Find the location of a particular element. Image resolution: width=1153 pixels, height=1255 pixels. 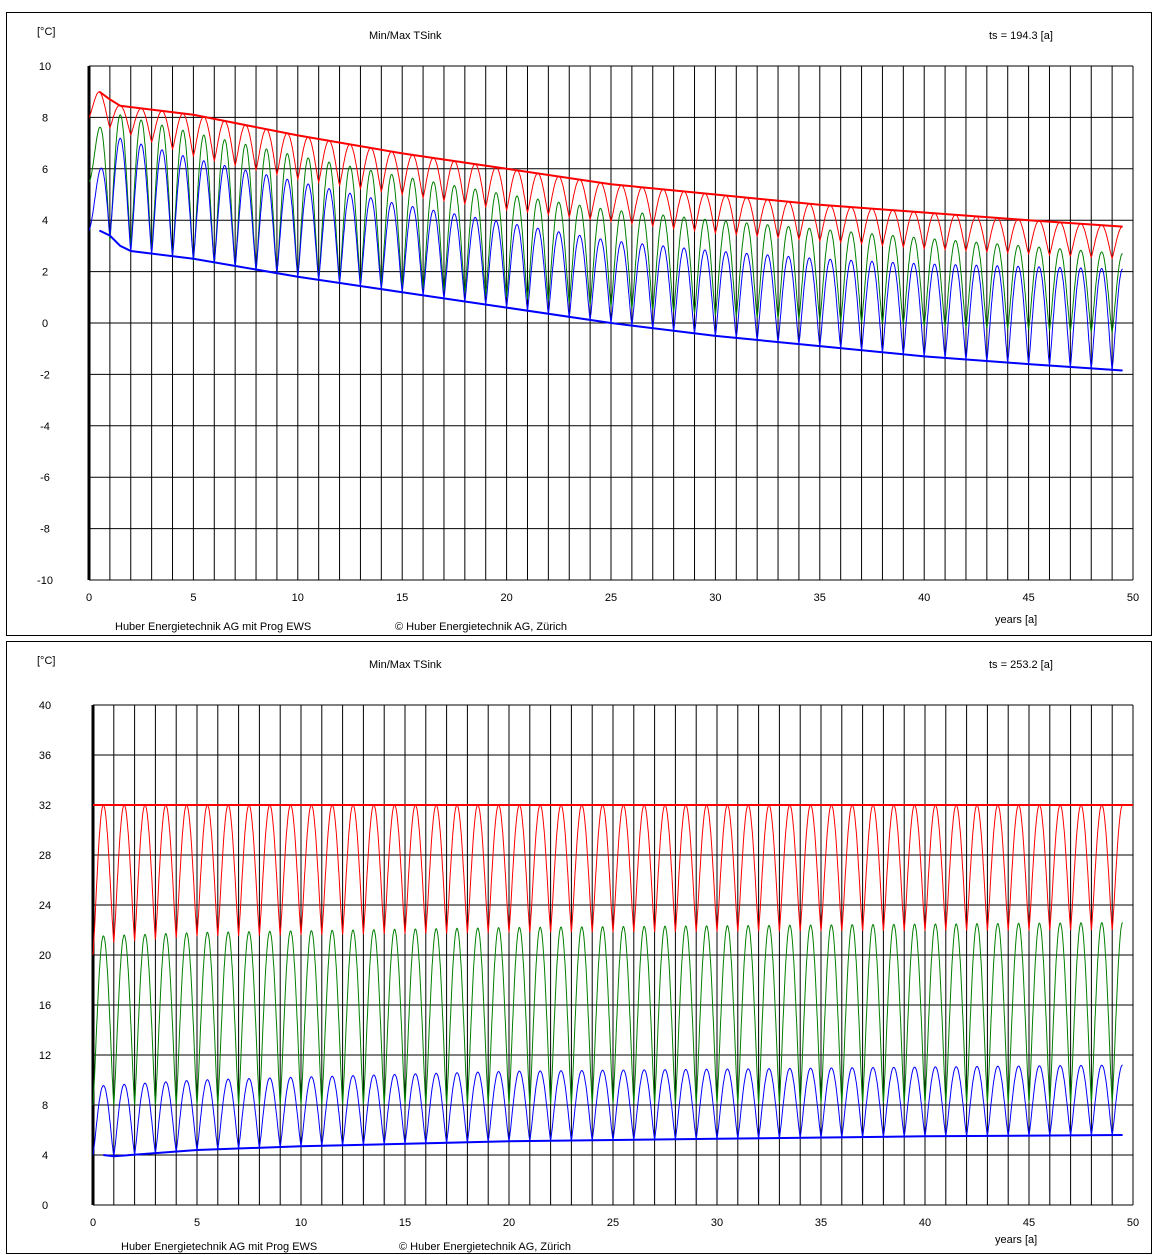

y-tick-label: 6 is located at coordinates (45, 170).